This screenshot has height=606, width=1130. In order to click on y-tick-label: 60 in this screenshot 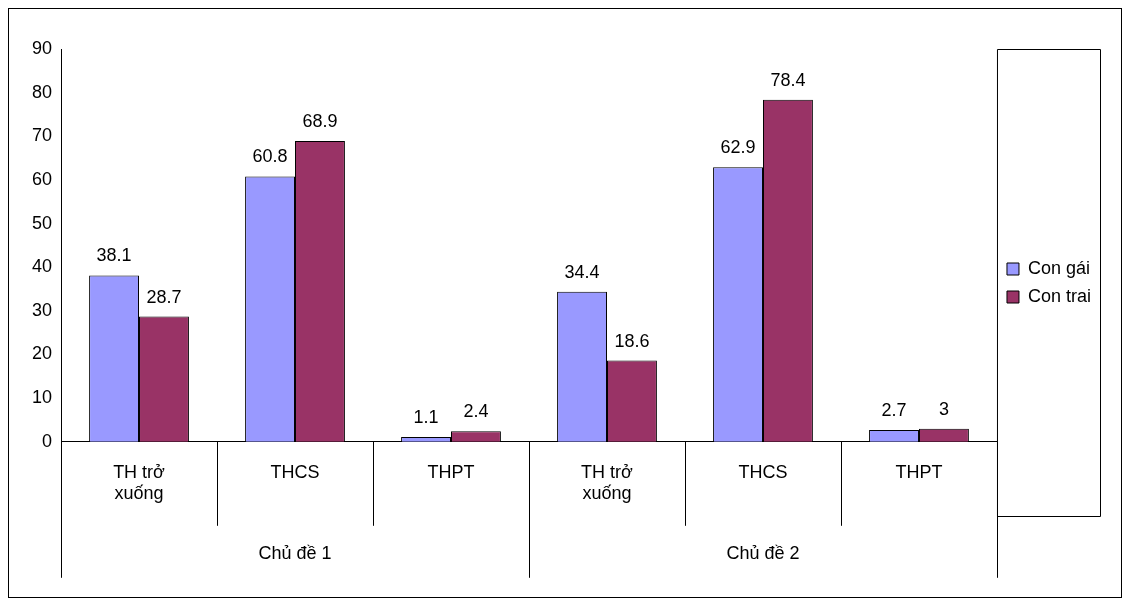, I will do `click(42, 178)`.